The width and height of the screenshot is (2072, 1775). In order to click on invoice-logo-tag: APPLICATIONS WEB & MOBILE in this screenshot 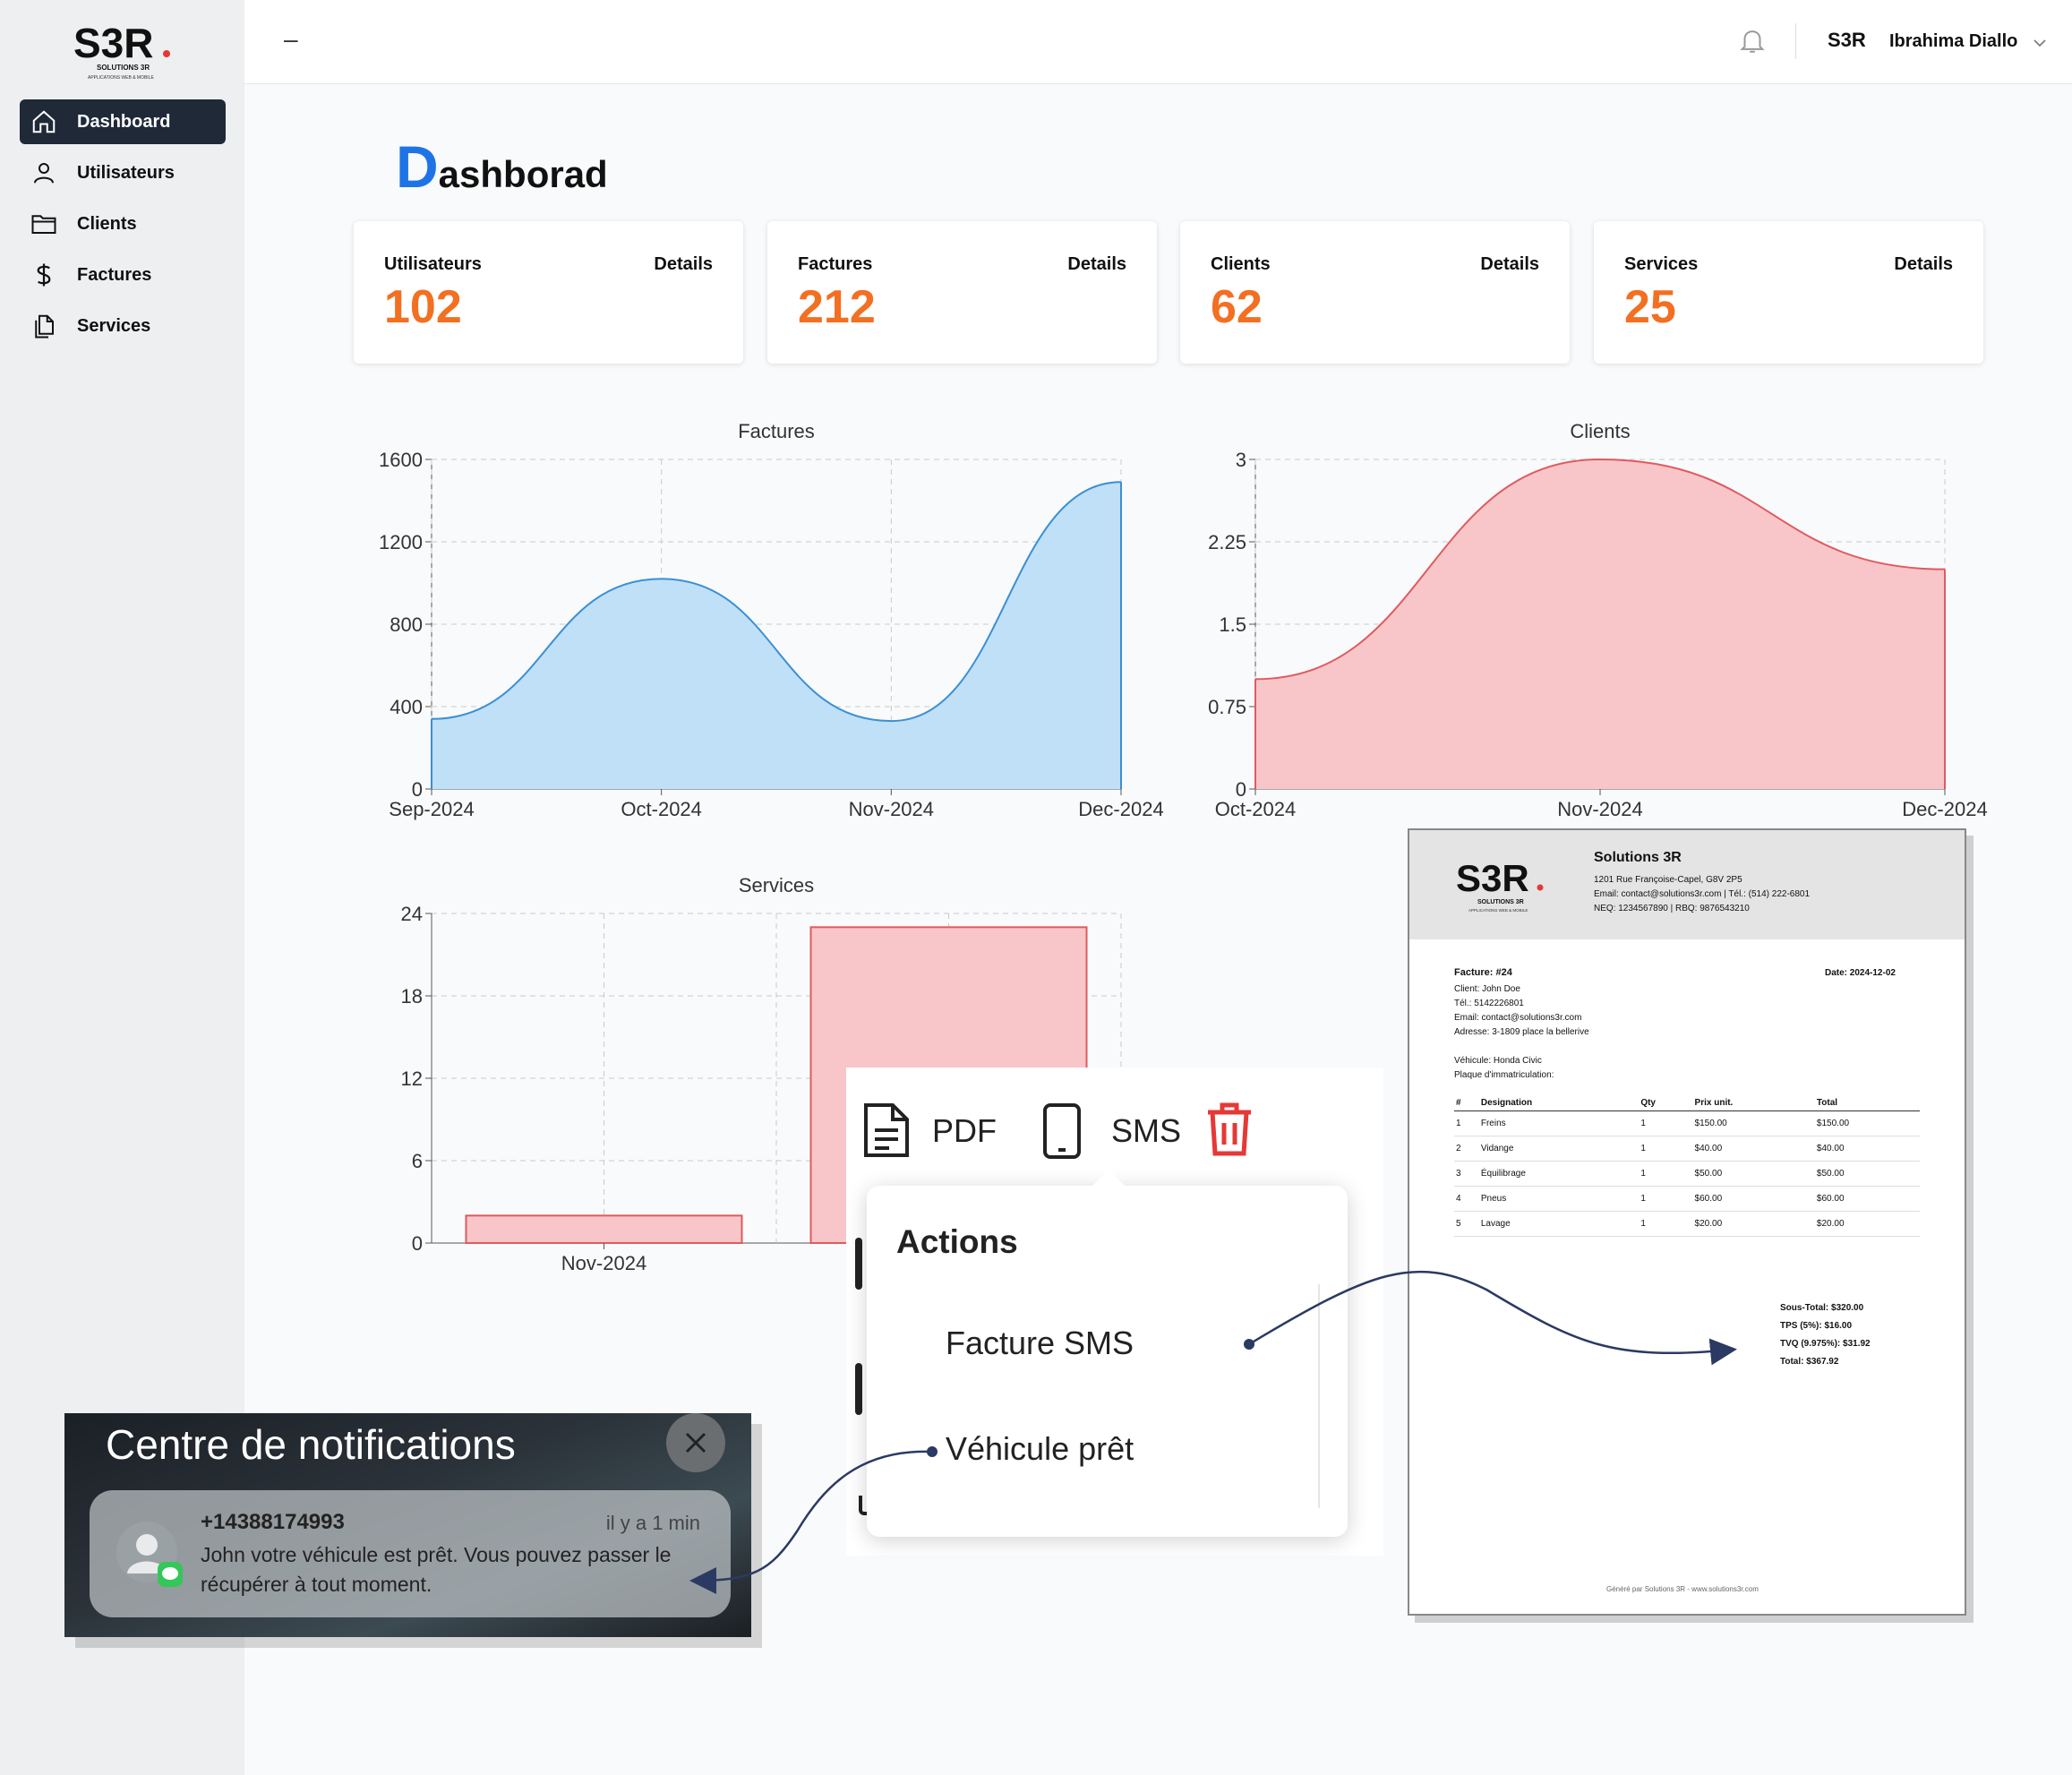, I will do `click(1498, 910)`.